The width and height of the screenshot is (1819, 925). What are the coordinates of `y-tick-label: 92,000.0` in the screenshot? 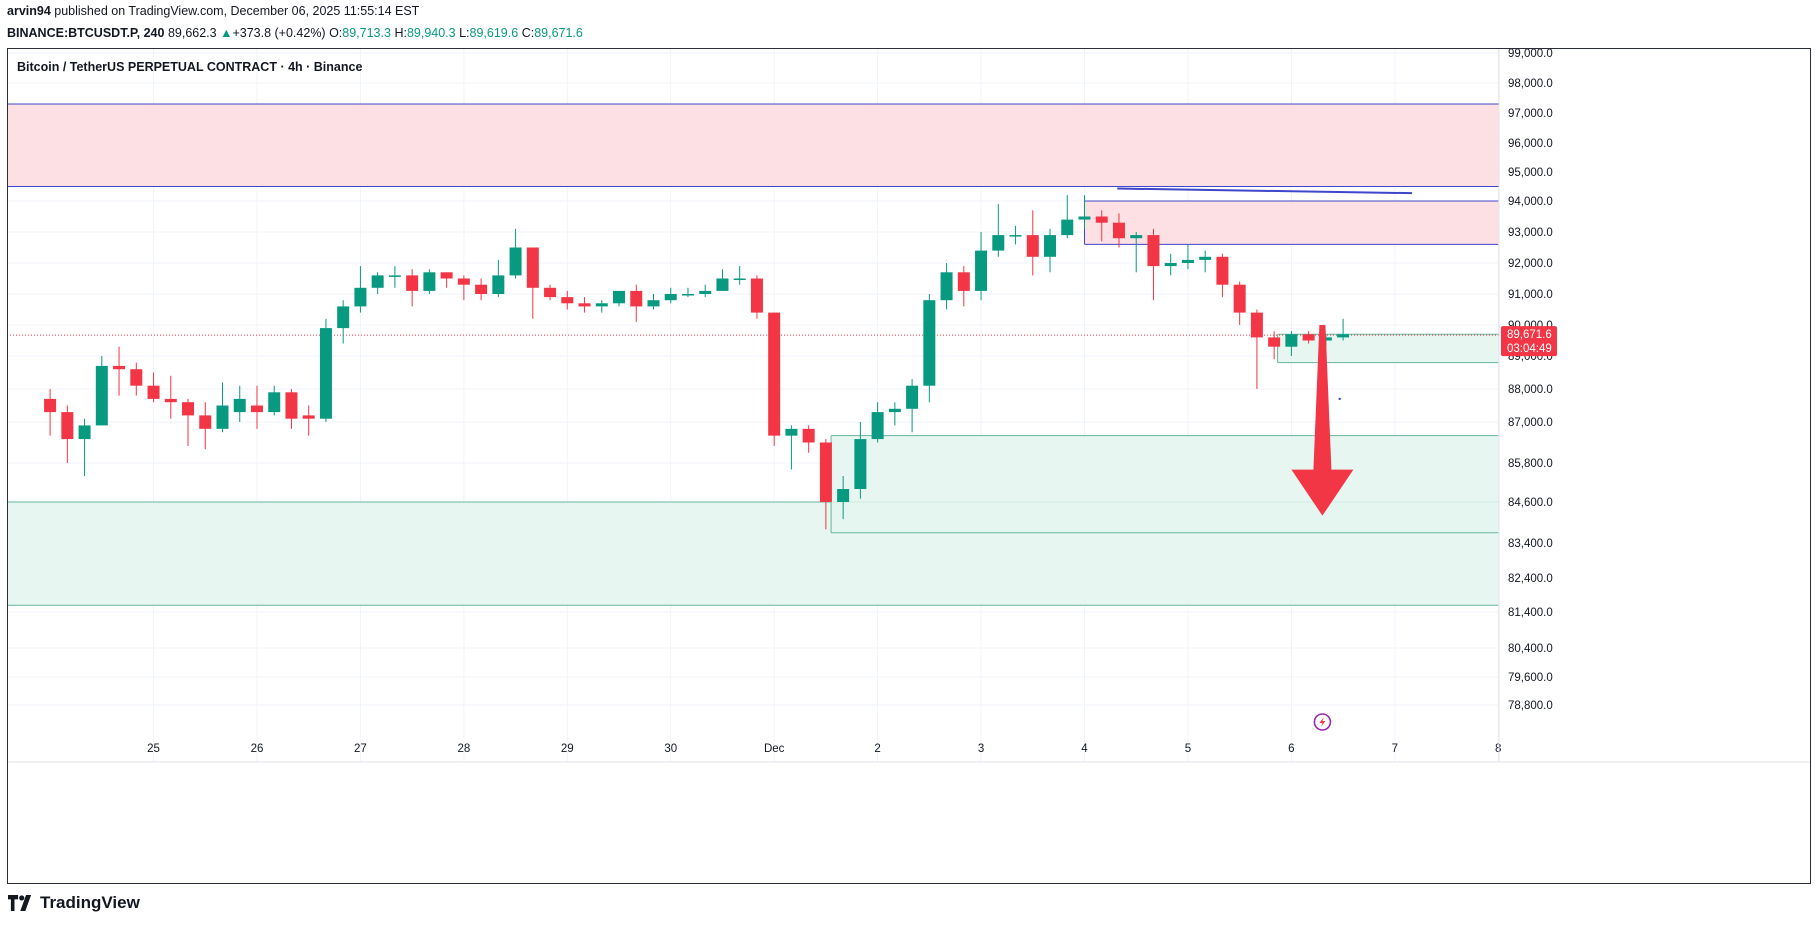 It's located at (1530, 264).